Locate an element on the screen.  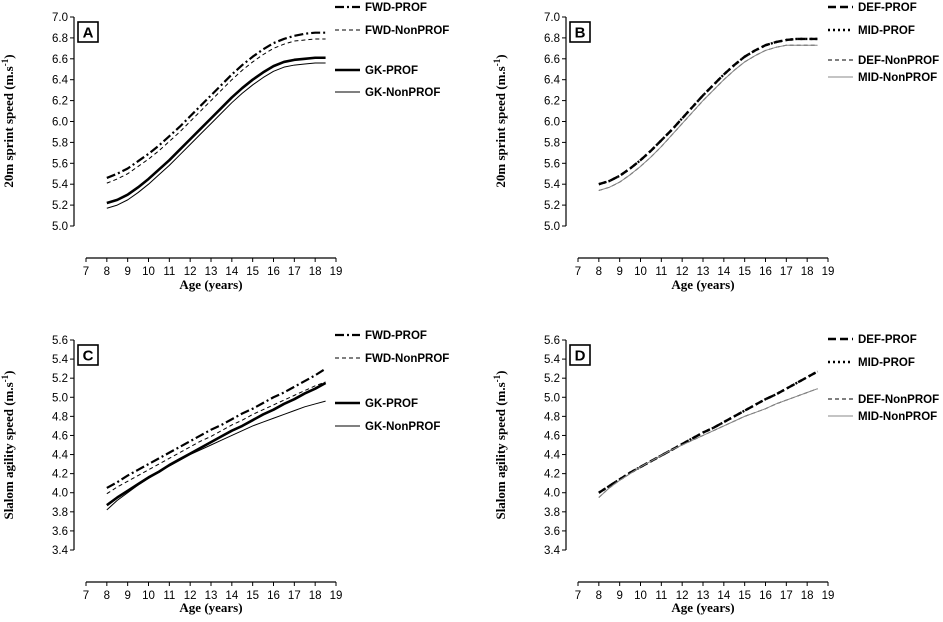
series-line-mid-prof is located at coordinates (708, 432).